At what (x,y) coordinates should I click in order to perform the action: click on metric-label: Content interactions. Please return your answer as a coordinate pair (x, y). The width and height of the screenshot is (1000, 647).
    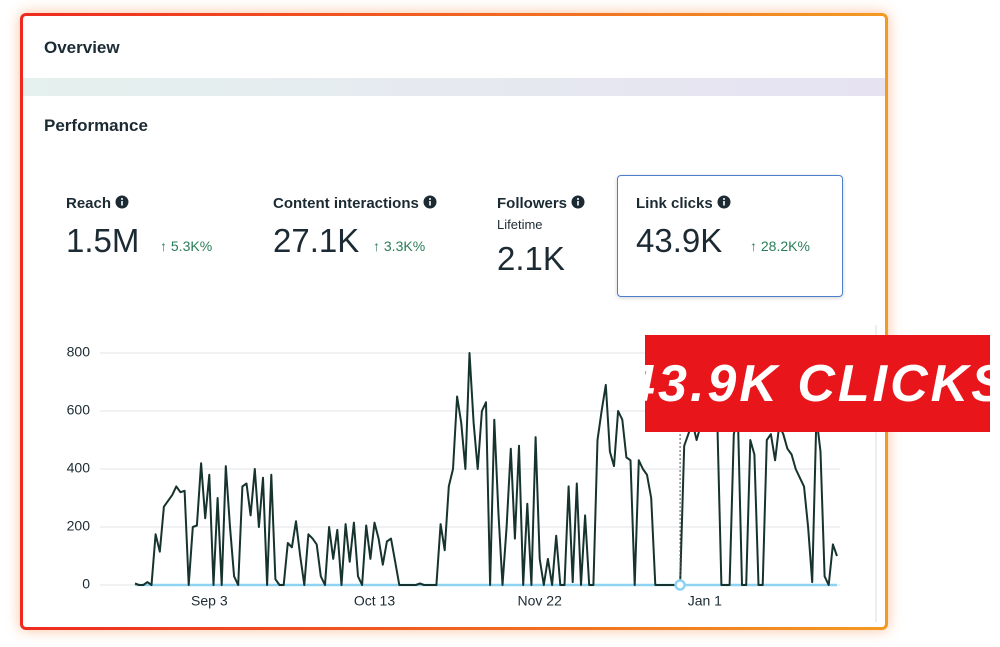
    Looking at the image, I should click on (355, 203).